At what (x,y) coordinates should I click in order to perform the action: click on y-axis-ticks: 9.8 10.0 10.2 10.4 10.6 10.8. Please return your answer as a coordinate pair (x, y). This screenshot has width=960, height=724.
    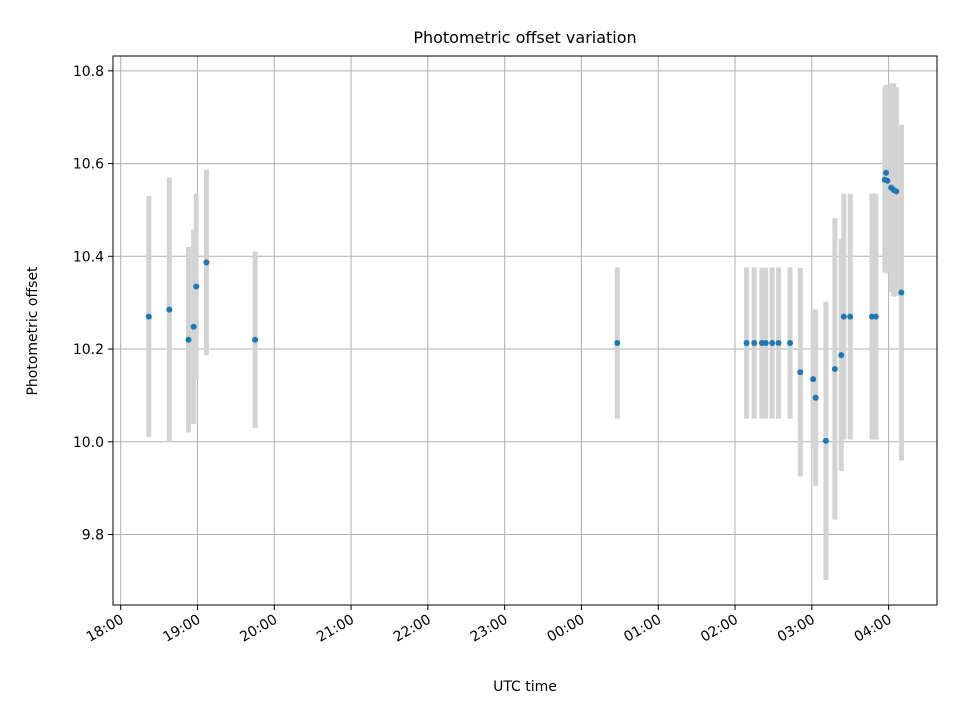
    Looking at the image, I should click on (93, 304).